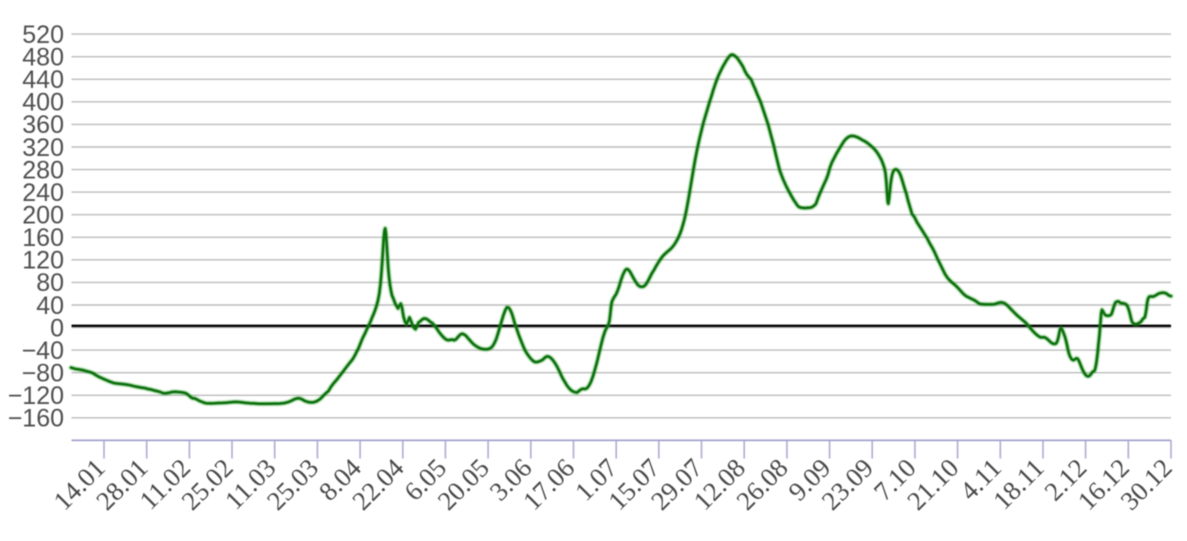  Describe the element at coordinates (43, 261) in the screenshot. I see `svg-text: 120` at that location.